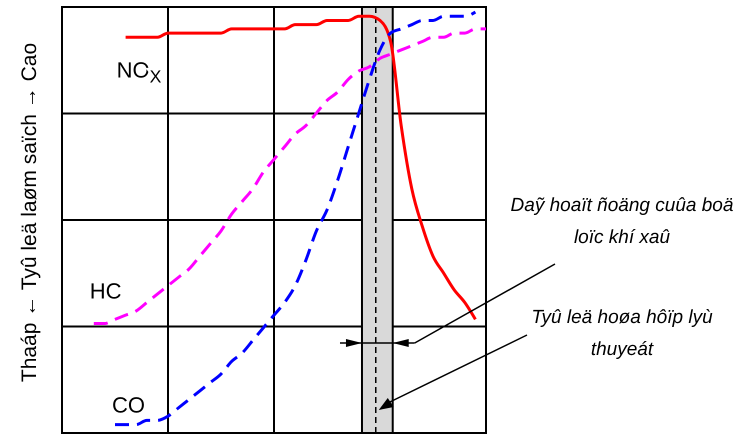 This screenshot has height=435, width=748. What do you see at coordinates (622, 334) in the screenshot?
I see `text: Tyû leä hoøa hôïp lyù thuyeát` at bounding box center [622, 334].